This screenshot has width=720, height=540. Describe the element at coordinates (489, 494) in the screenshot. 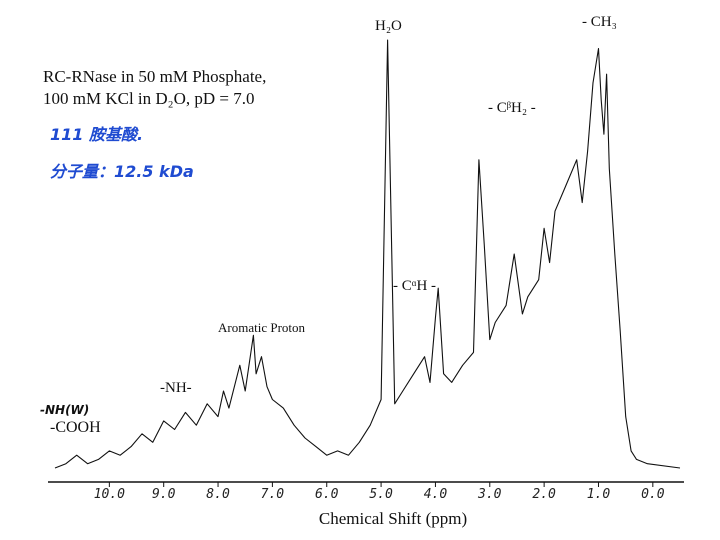

I see `x-tick-label: 3.0` at that location.